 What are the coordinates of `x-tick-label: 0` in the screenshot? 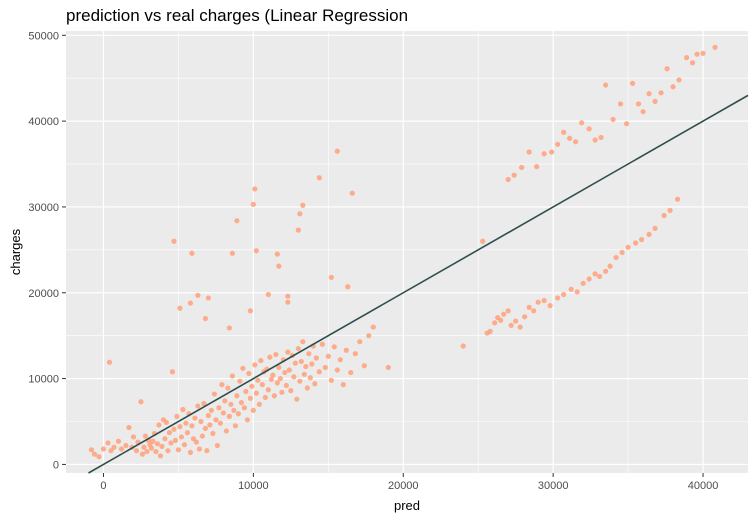 It's located at (103, 486).